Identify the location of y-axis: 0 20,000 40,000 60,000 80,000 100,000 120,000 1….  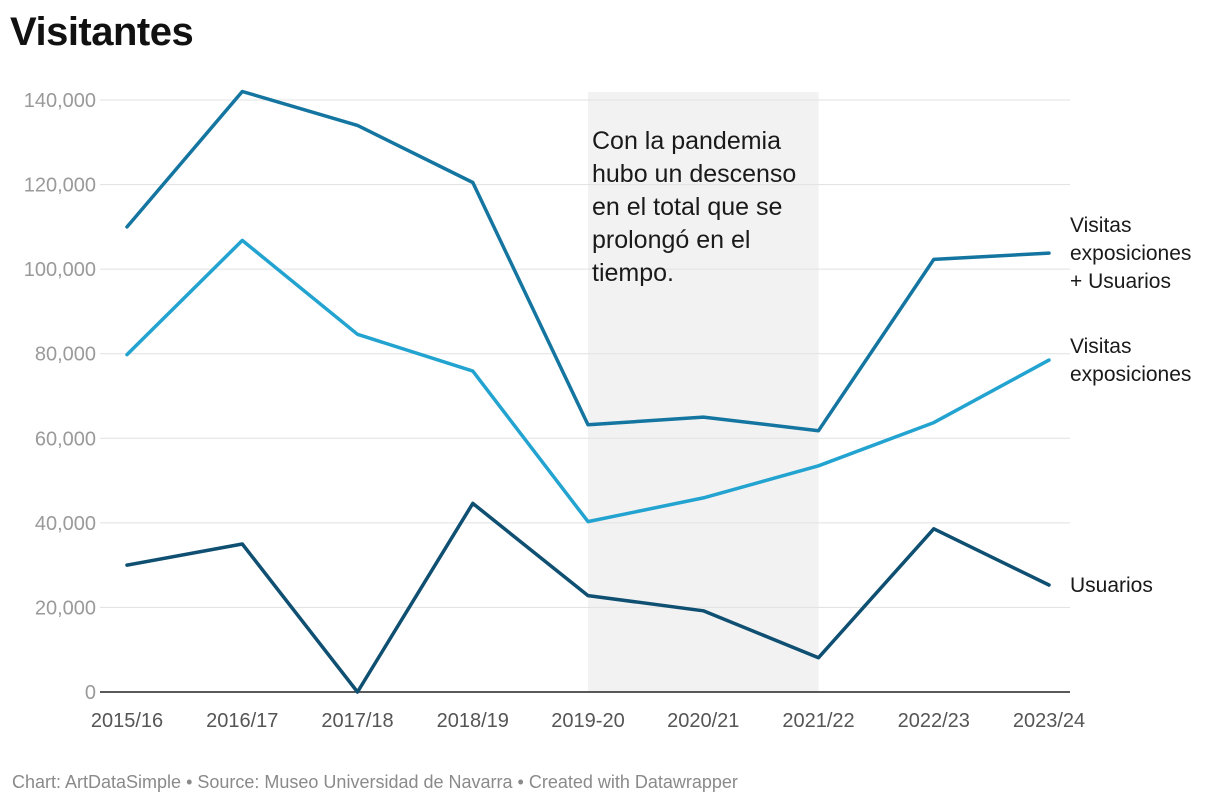
(60, 397).